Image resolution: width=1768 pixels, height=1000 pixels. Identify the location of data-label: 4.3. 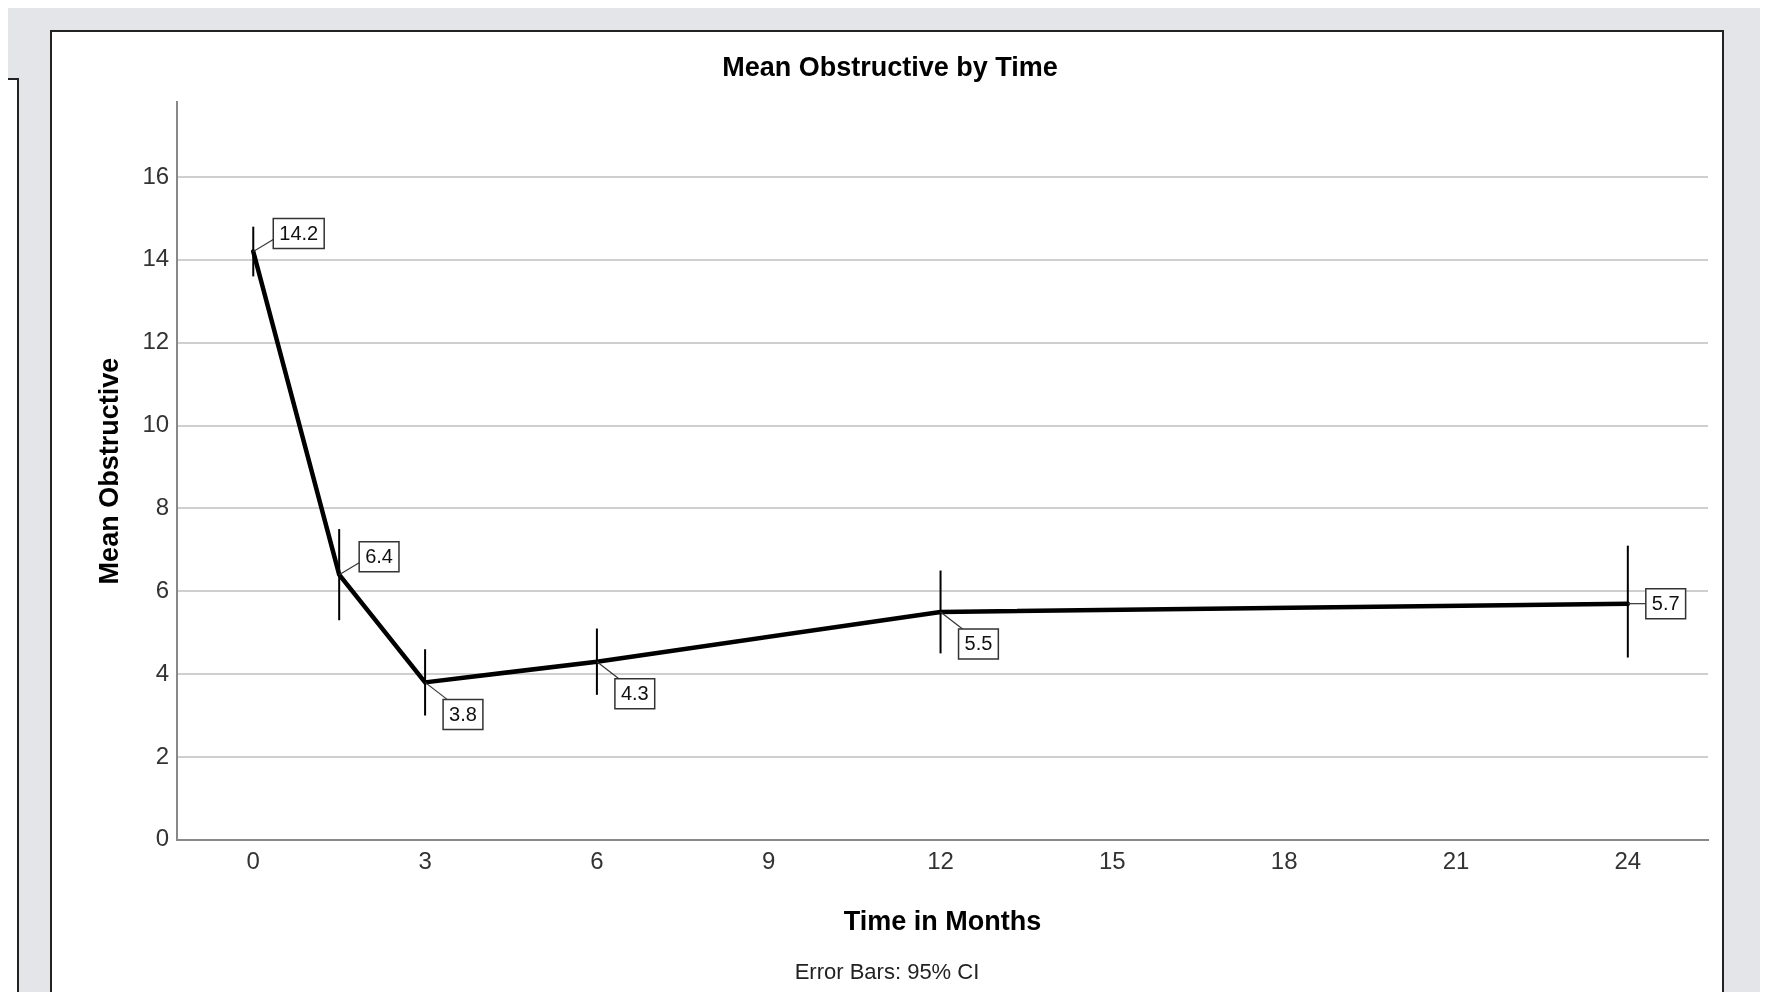
(634, 693).